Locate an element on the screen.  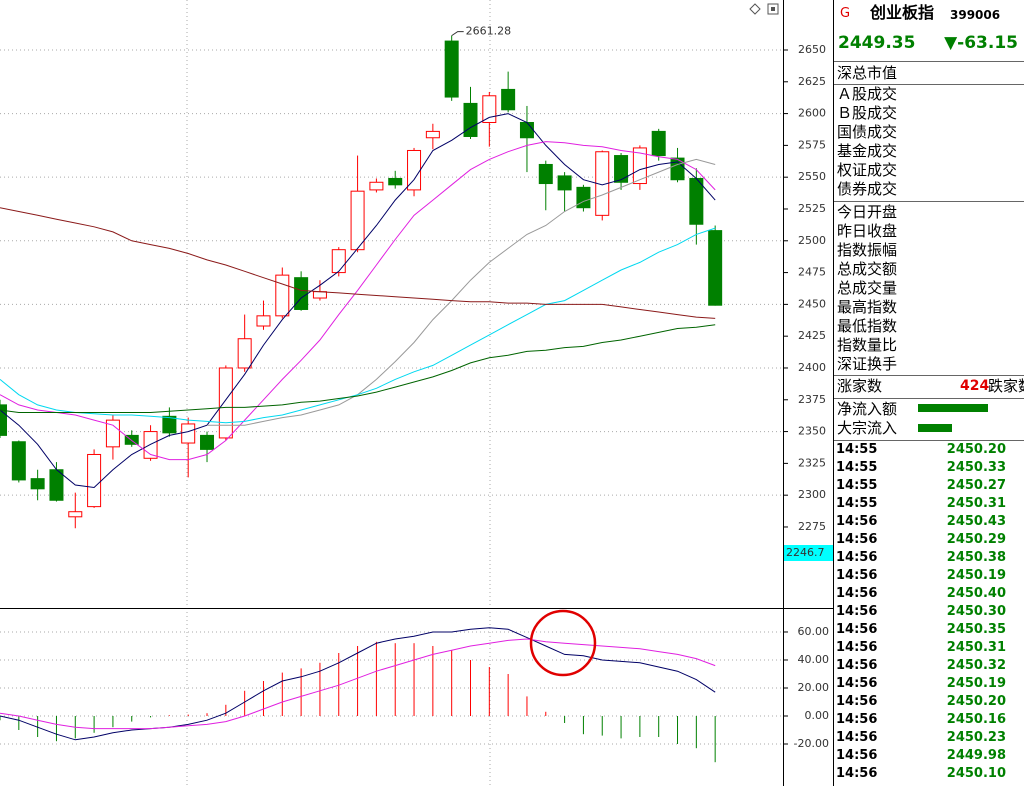
advance-count: 424 is located at coordinates (975, 386).